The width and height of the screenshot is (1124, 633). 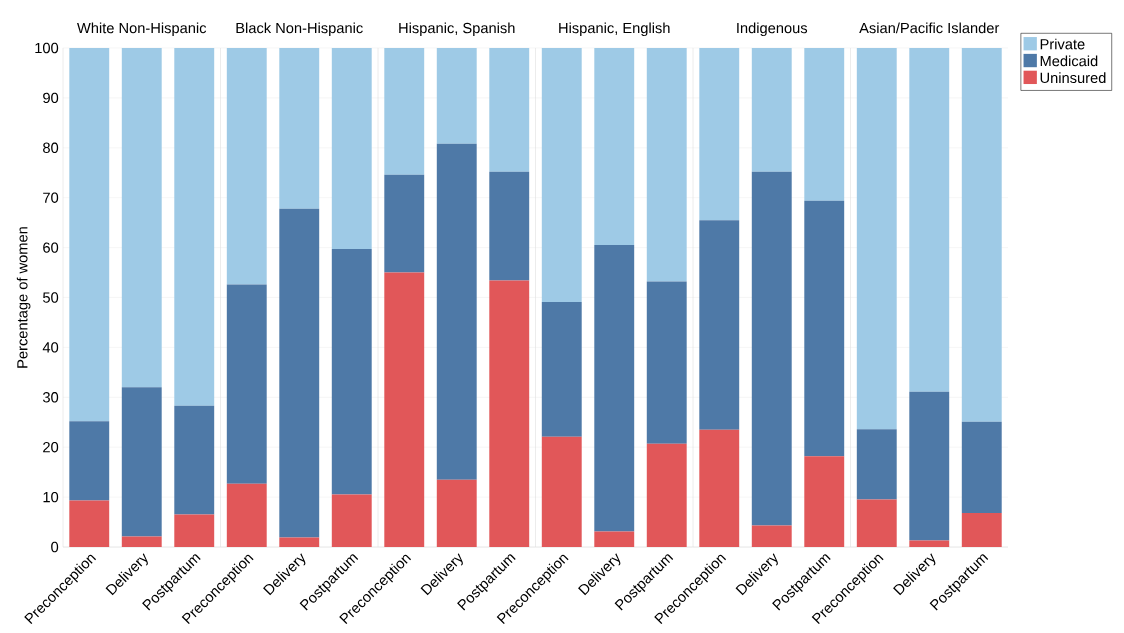 What do you see at coordinates (51, 447) in the screenshot?
I see `y-tick-label: 20` at bounding box center [51, 447].